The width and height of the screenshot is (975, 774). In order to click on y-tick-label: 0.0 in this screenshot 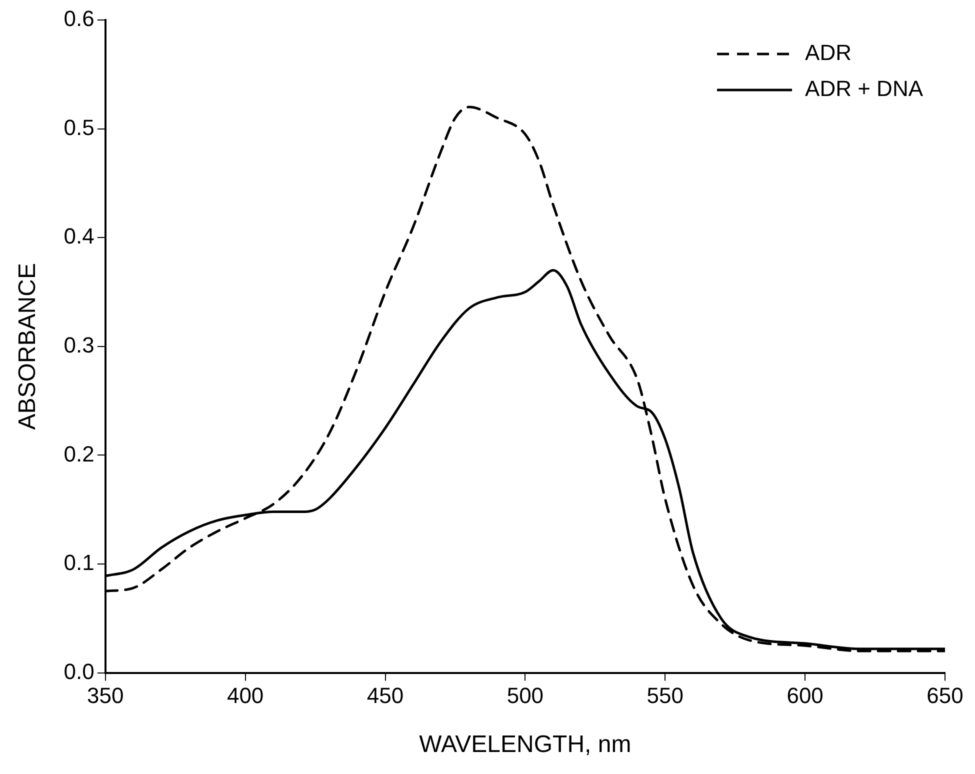, I will do `click(79, 671)`.